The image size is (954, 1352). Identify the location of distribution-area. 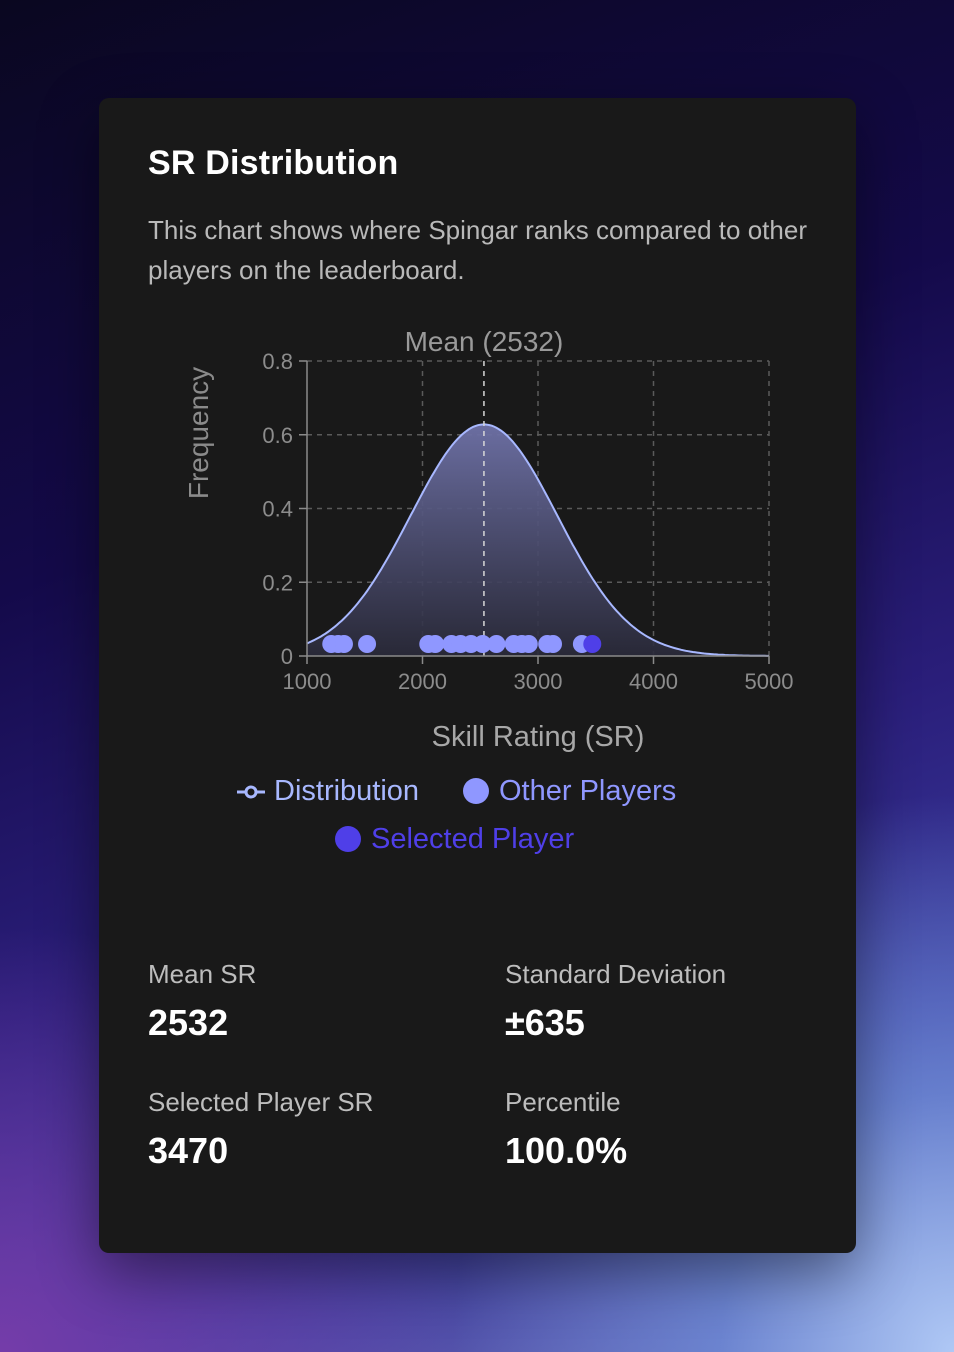
(538, 540).